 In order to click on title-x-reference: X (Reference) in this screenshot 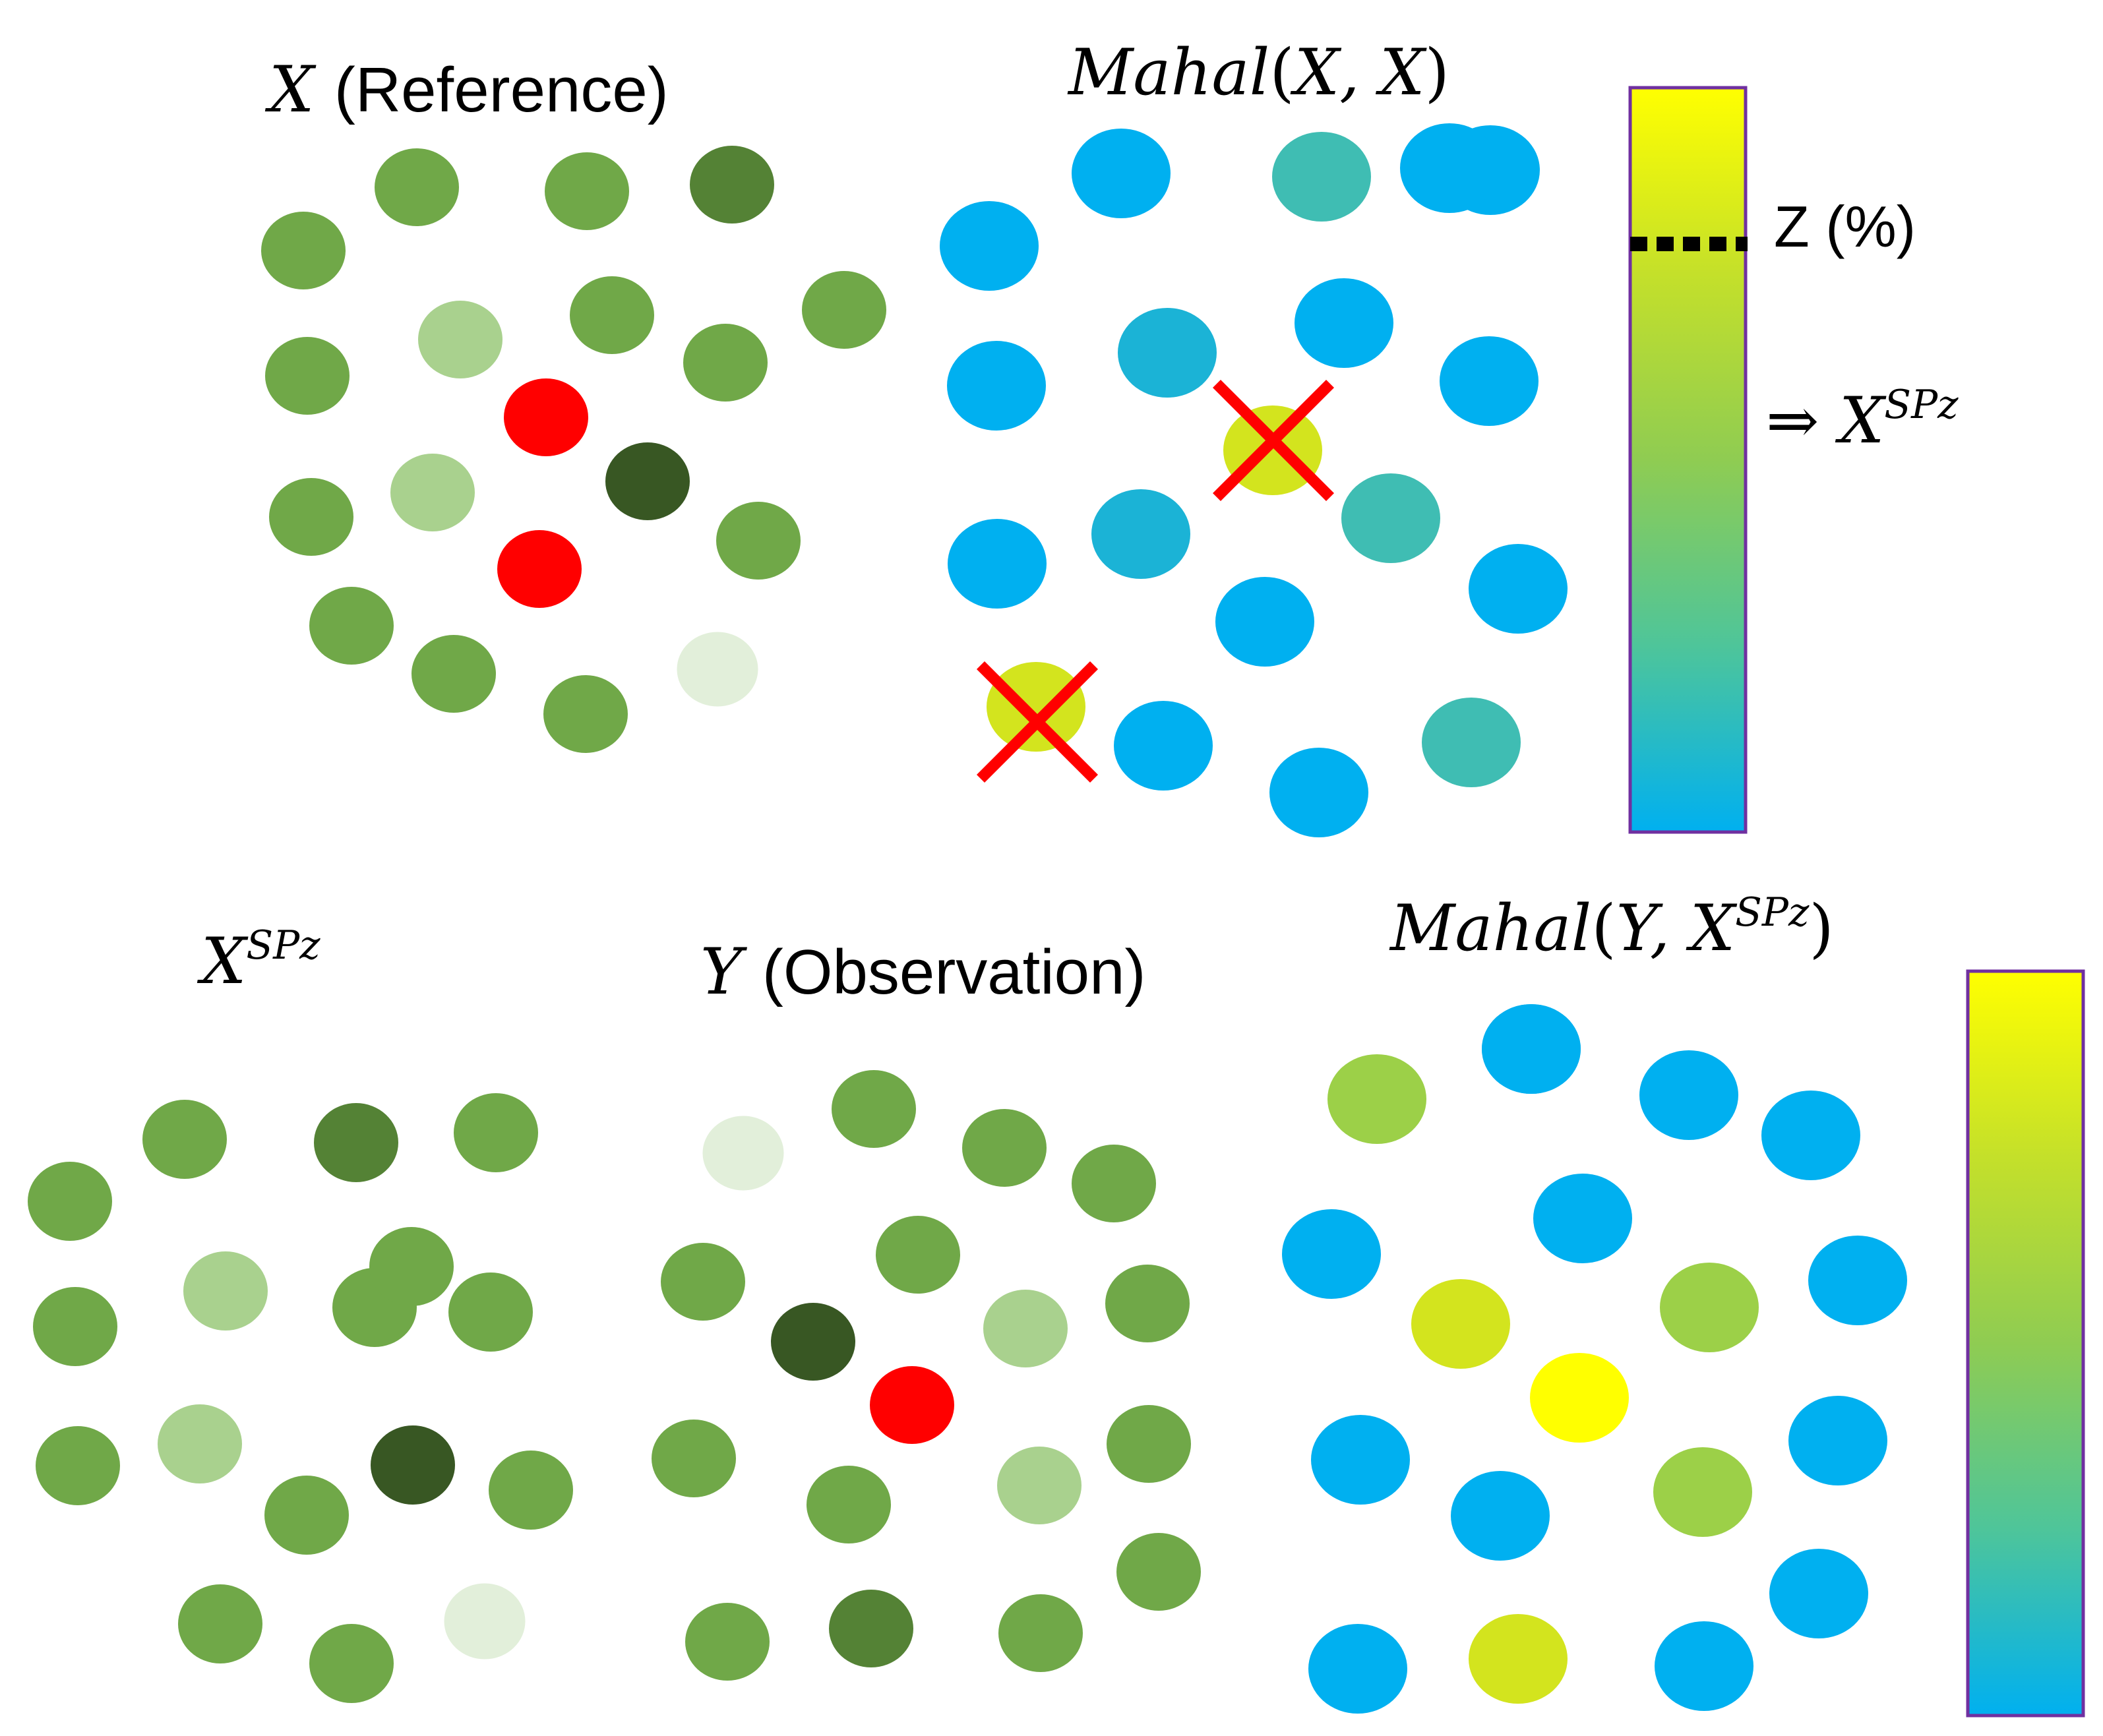, I will do `click(469, 90)`.